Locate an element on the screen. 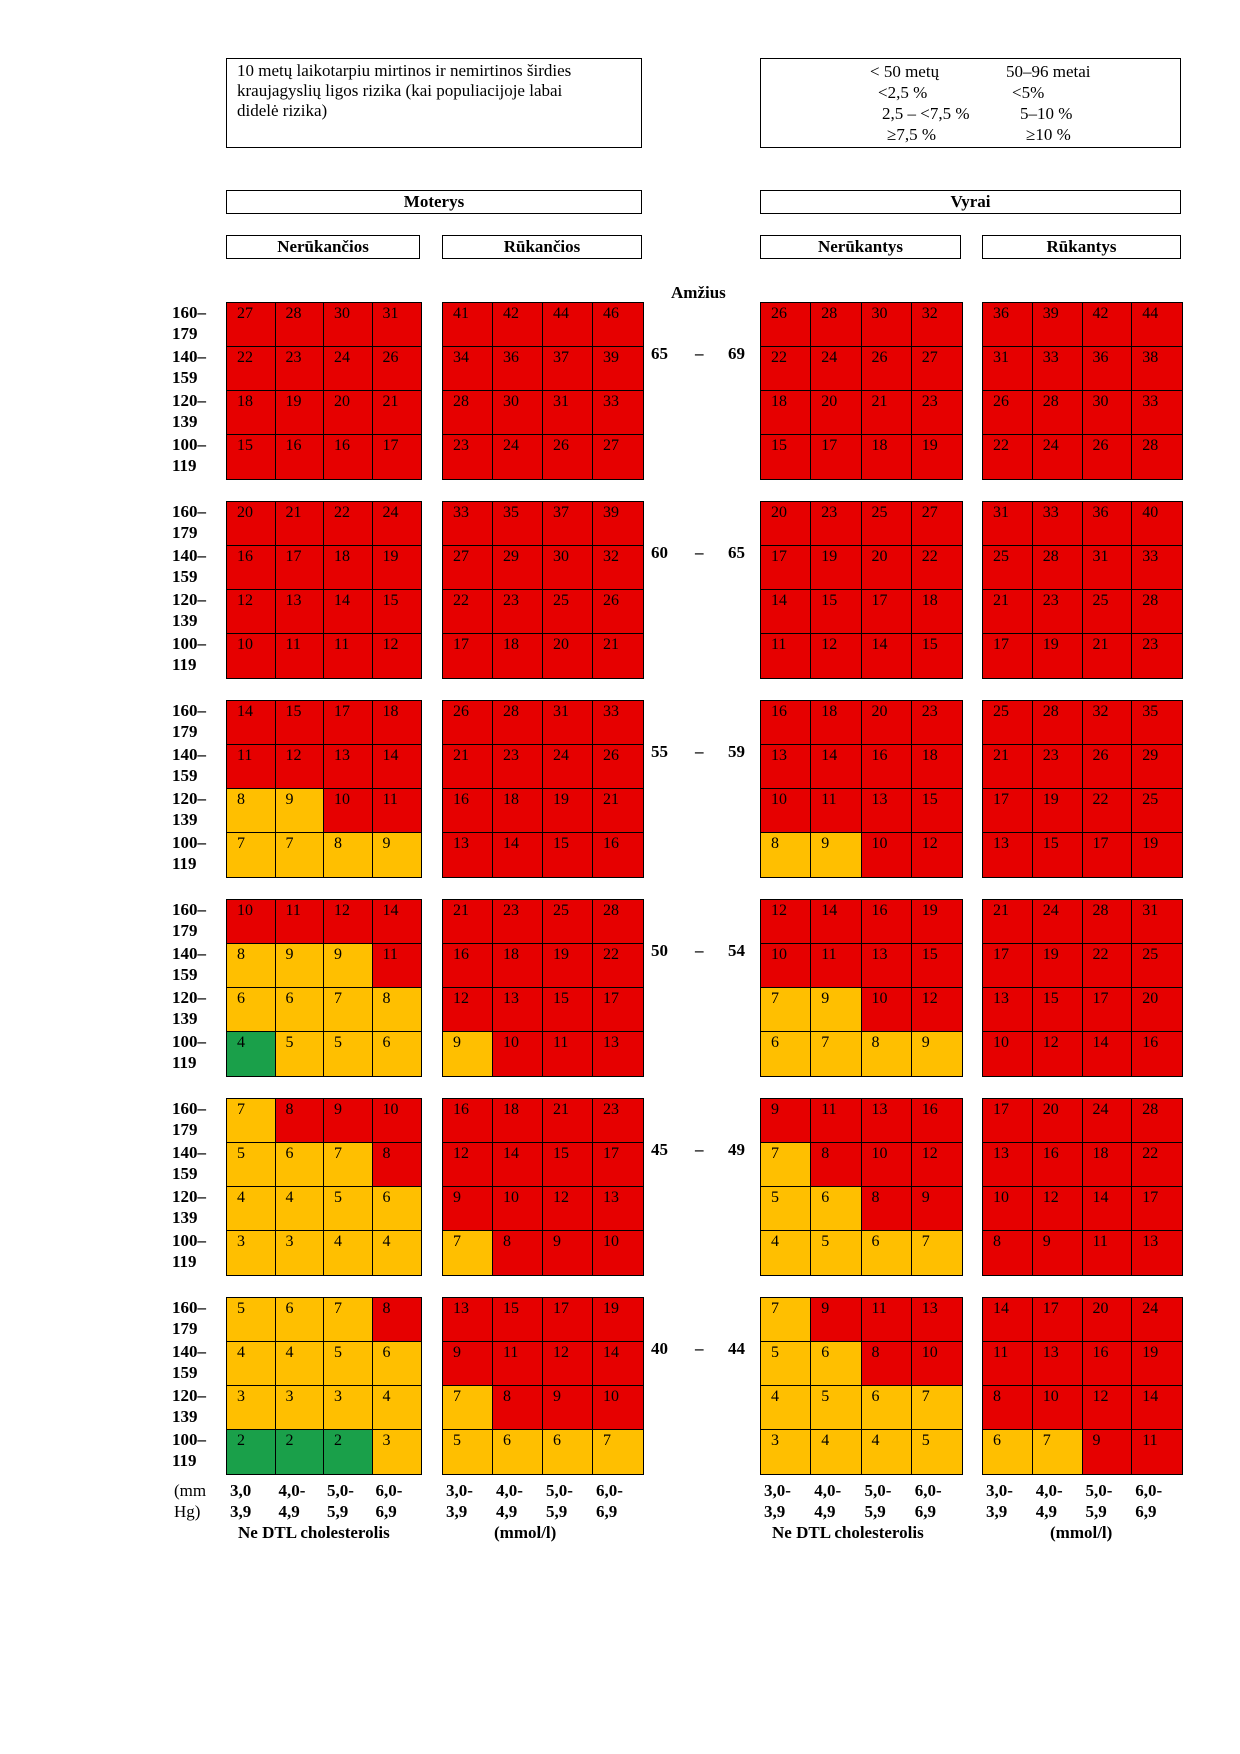 Image resolution: width=1240 pixels, height=1754 pixels. women-smoking-risk-cell: 15 is located at coordinates (568, 1010).